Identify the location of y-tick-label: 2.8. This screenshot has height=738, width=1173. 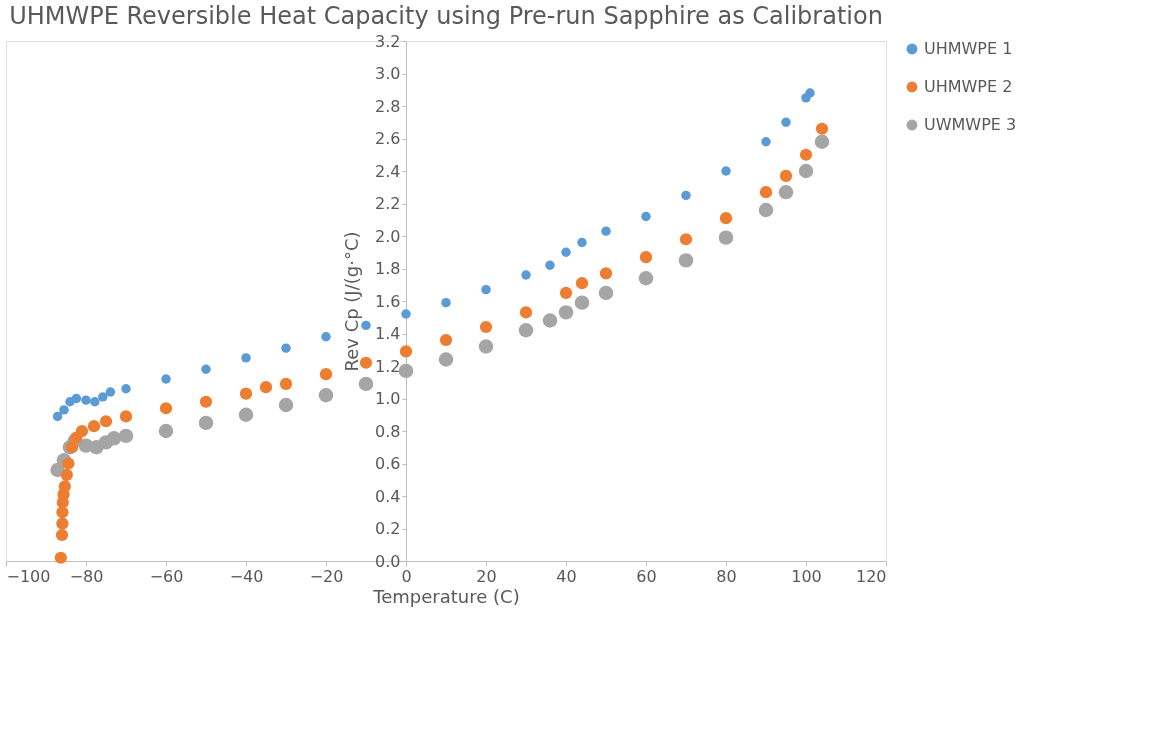
(388, 106).